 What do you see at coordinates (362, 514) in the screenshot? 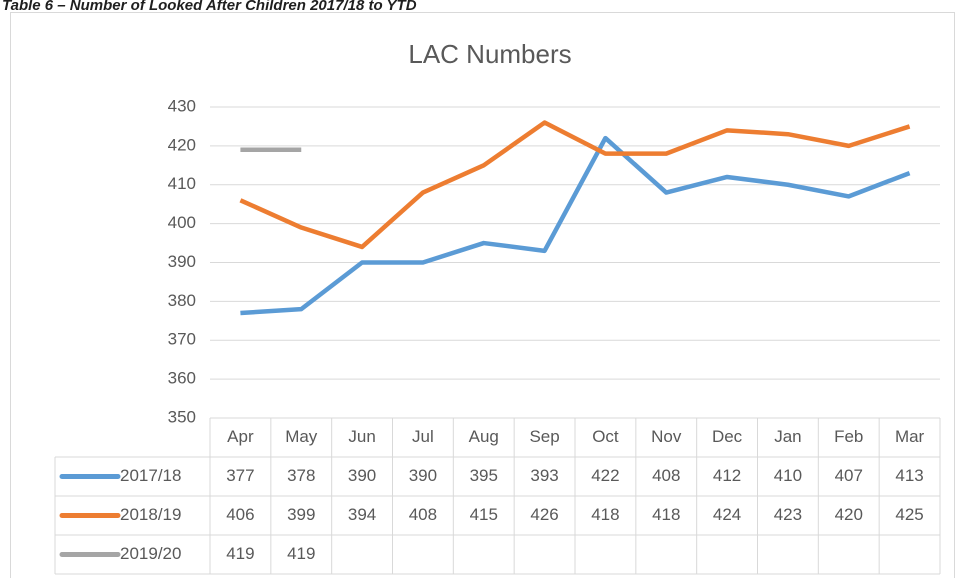
I see `table-value: 394` at bounding box center [362, 514].